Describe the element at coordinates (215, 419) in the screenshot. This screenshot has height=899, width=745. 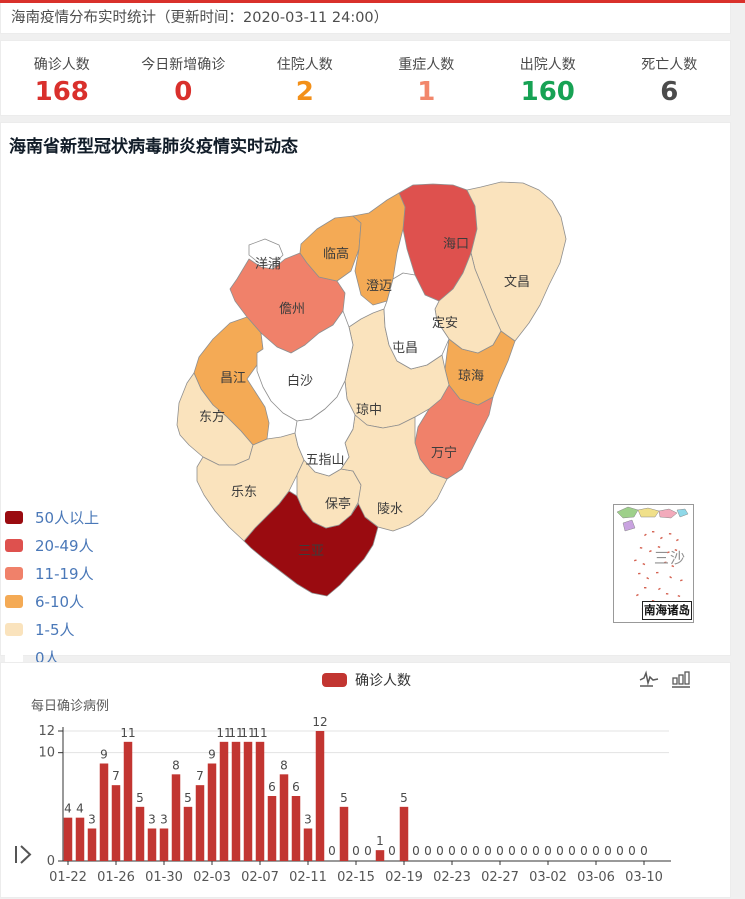
I see `map-region-dongfang` at that location.